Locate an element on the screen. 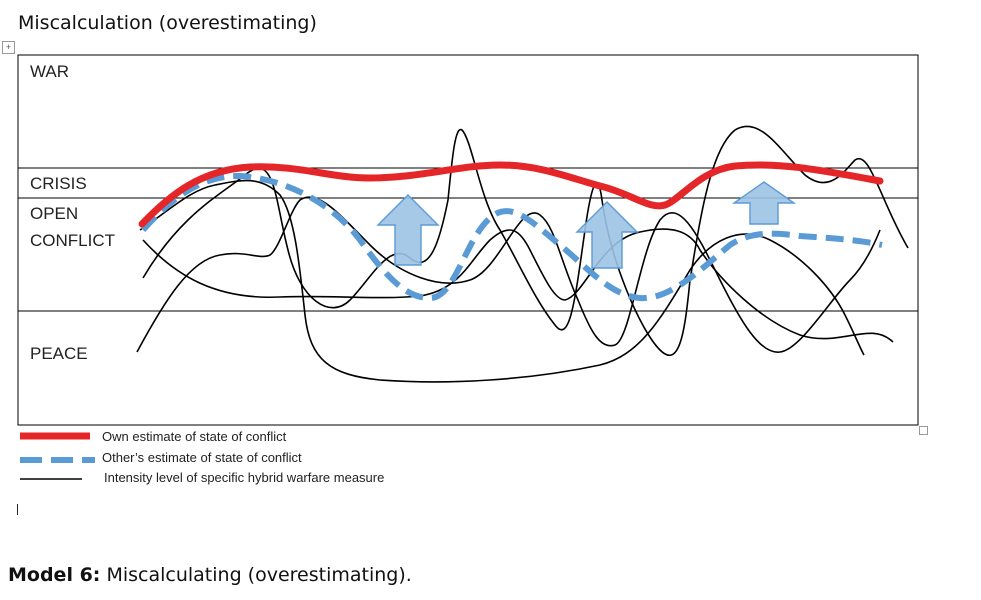  zone-war-label: WAR is located at coordinates (49, 71).